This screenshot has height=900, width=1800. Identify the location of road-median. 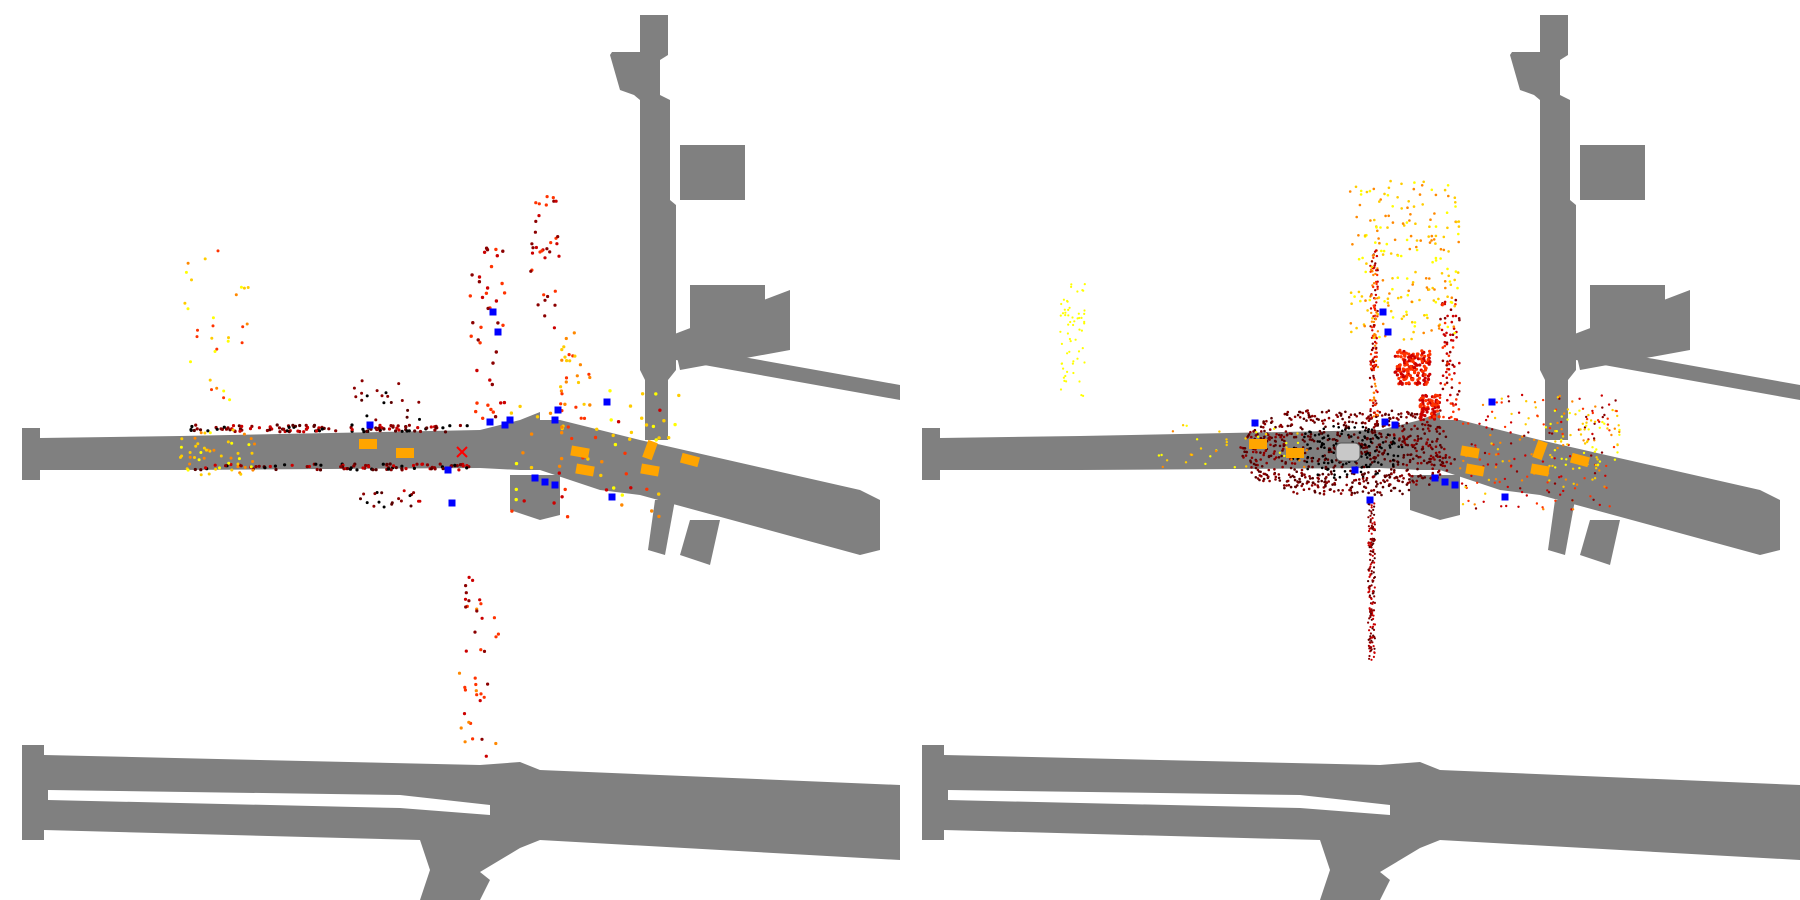
(1169, 802).